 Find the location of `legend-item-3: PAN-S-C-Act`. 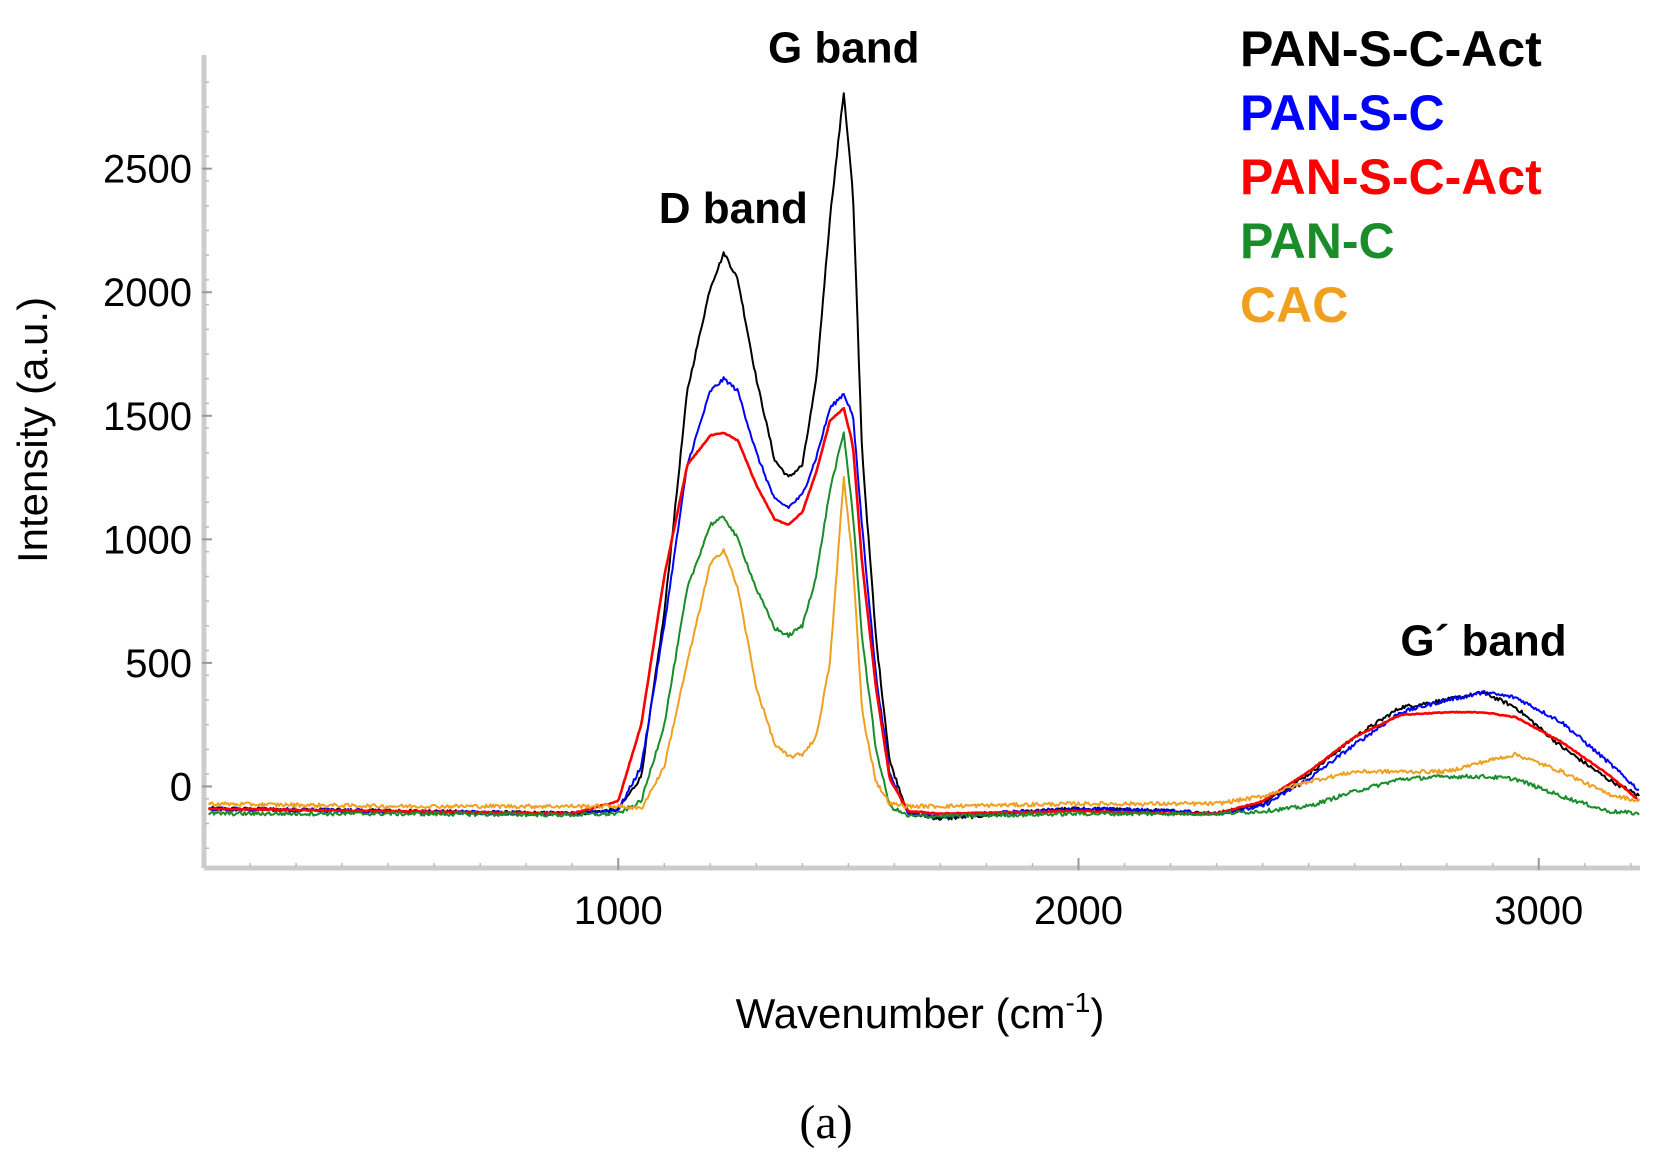

legend-item-3: PAN-S-C-Act is located at coordinates (1391, 177).